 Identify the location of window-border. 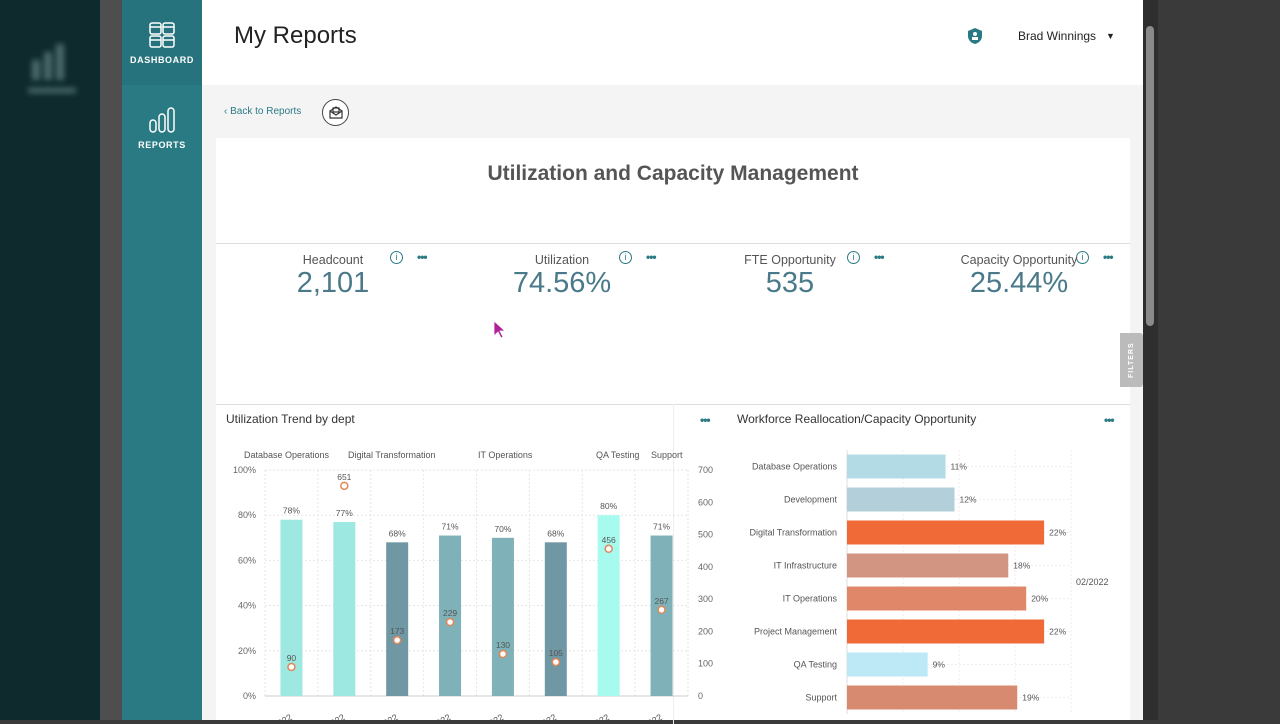
(111, 360).